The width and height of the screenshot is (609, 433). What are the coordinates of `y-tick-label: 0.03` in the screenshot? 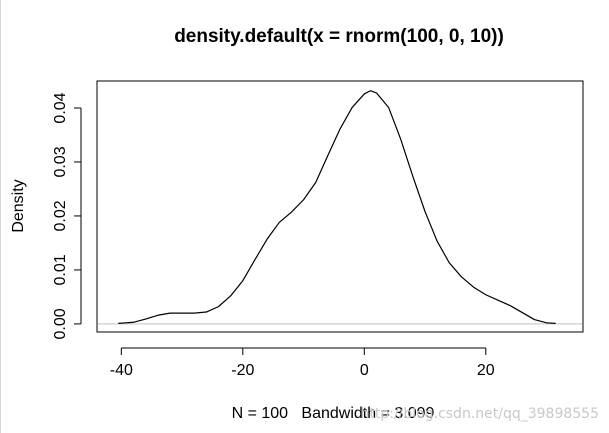 It's located at (60, 161).